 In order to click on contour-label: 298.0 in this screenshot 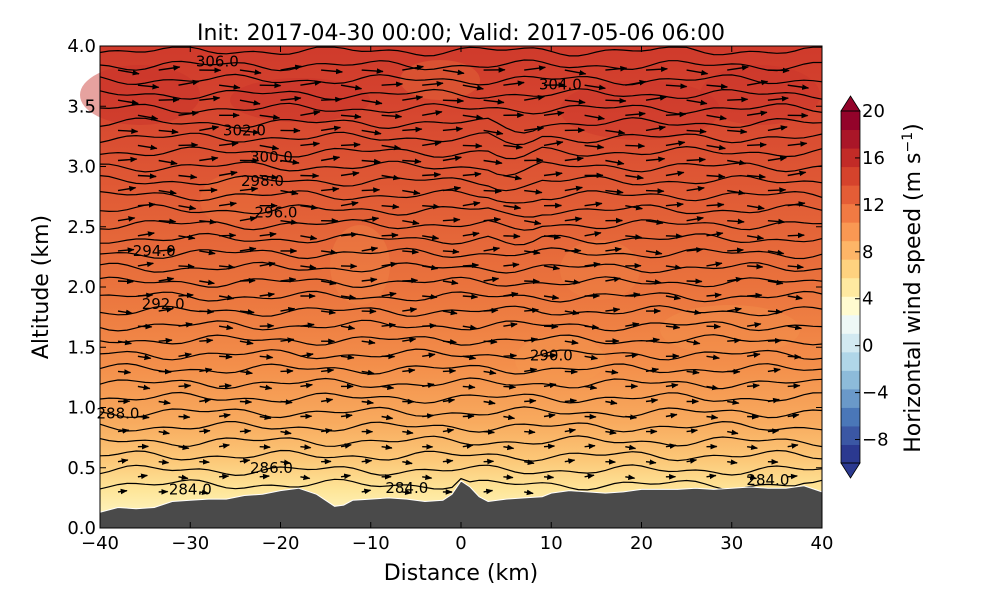, I will do `click(262, 181)`.